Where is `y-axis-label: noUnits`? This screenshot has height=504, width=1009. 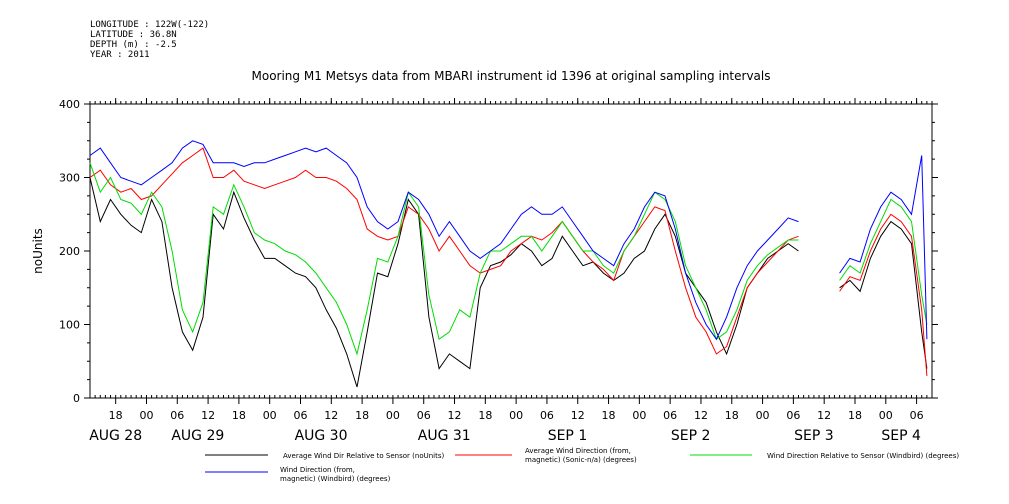
y-axis-label: noUnits is located at coordinates (38, 251).